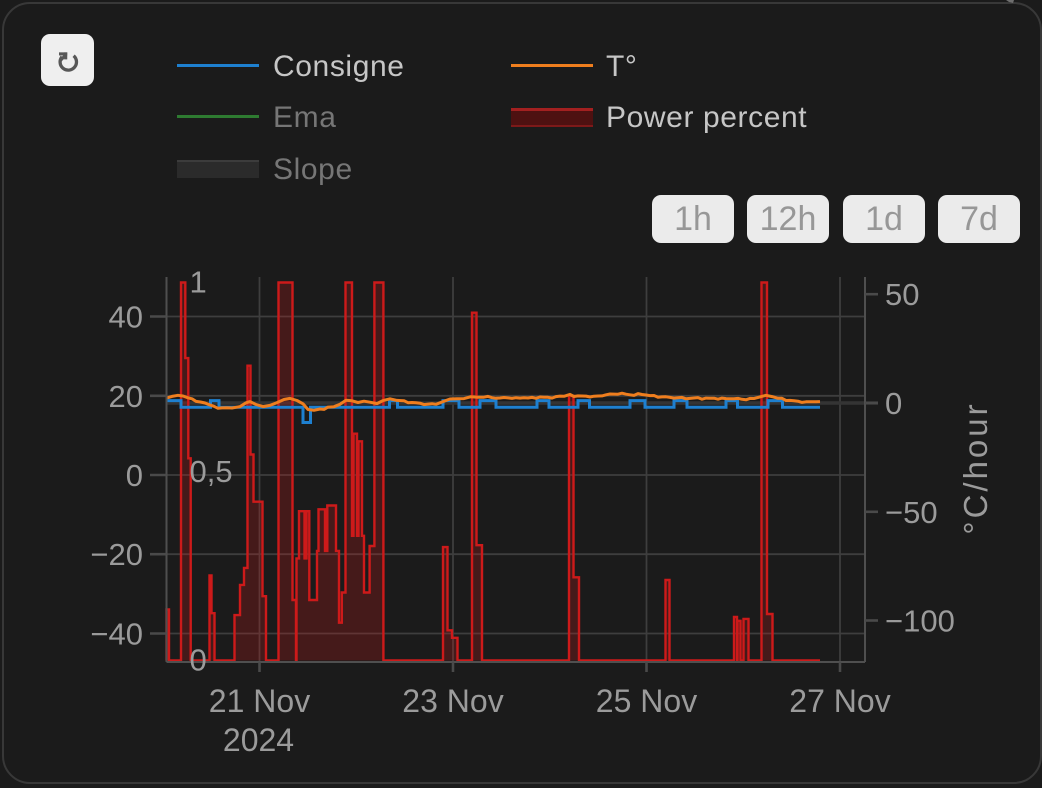 The width and height of the screenshot is (1042, 788). I want to click on svg-text: 40, so click(126, 317).